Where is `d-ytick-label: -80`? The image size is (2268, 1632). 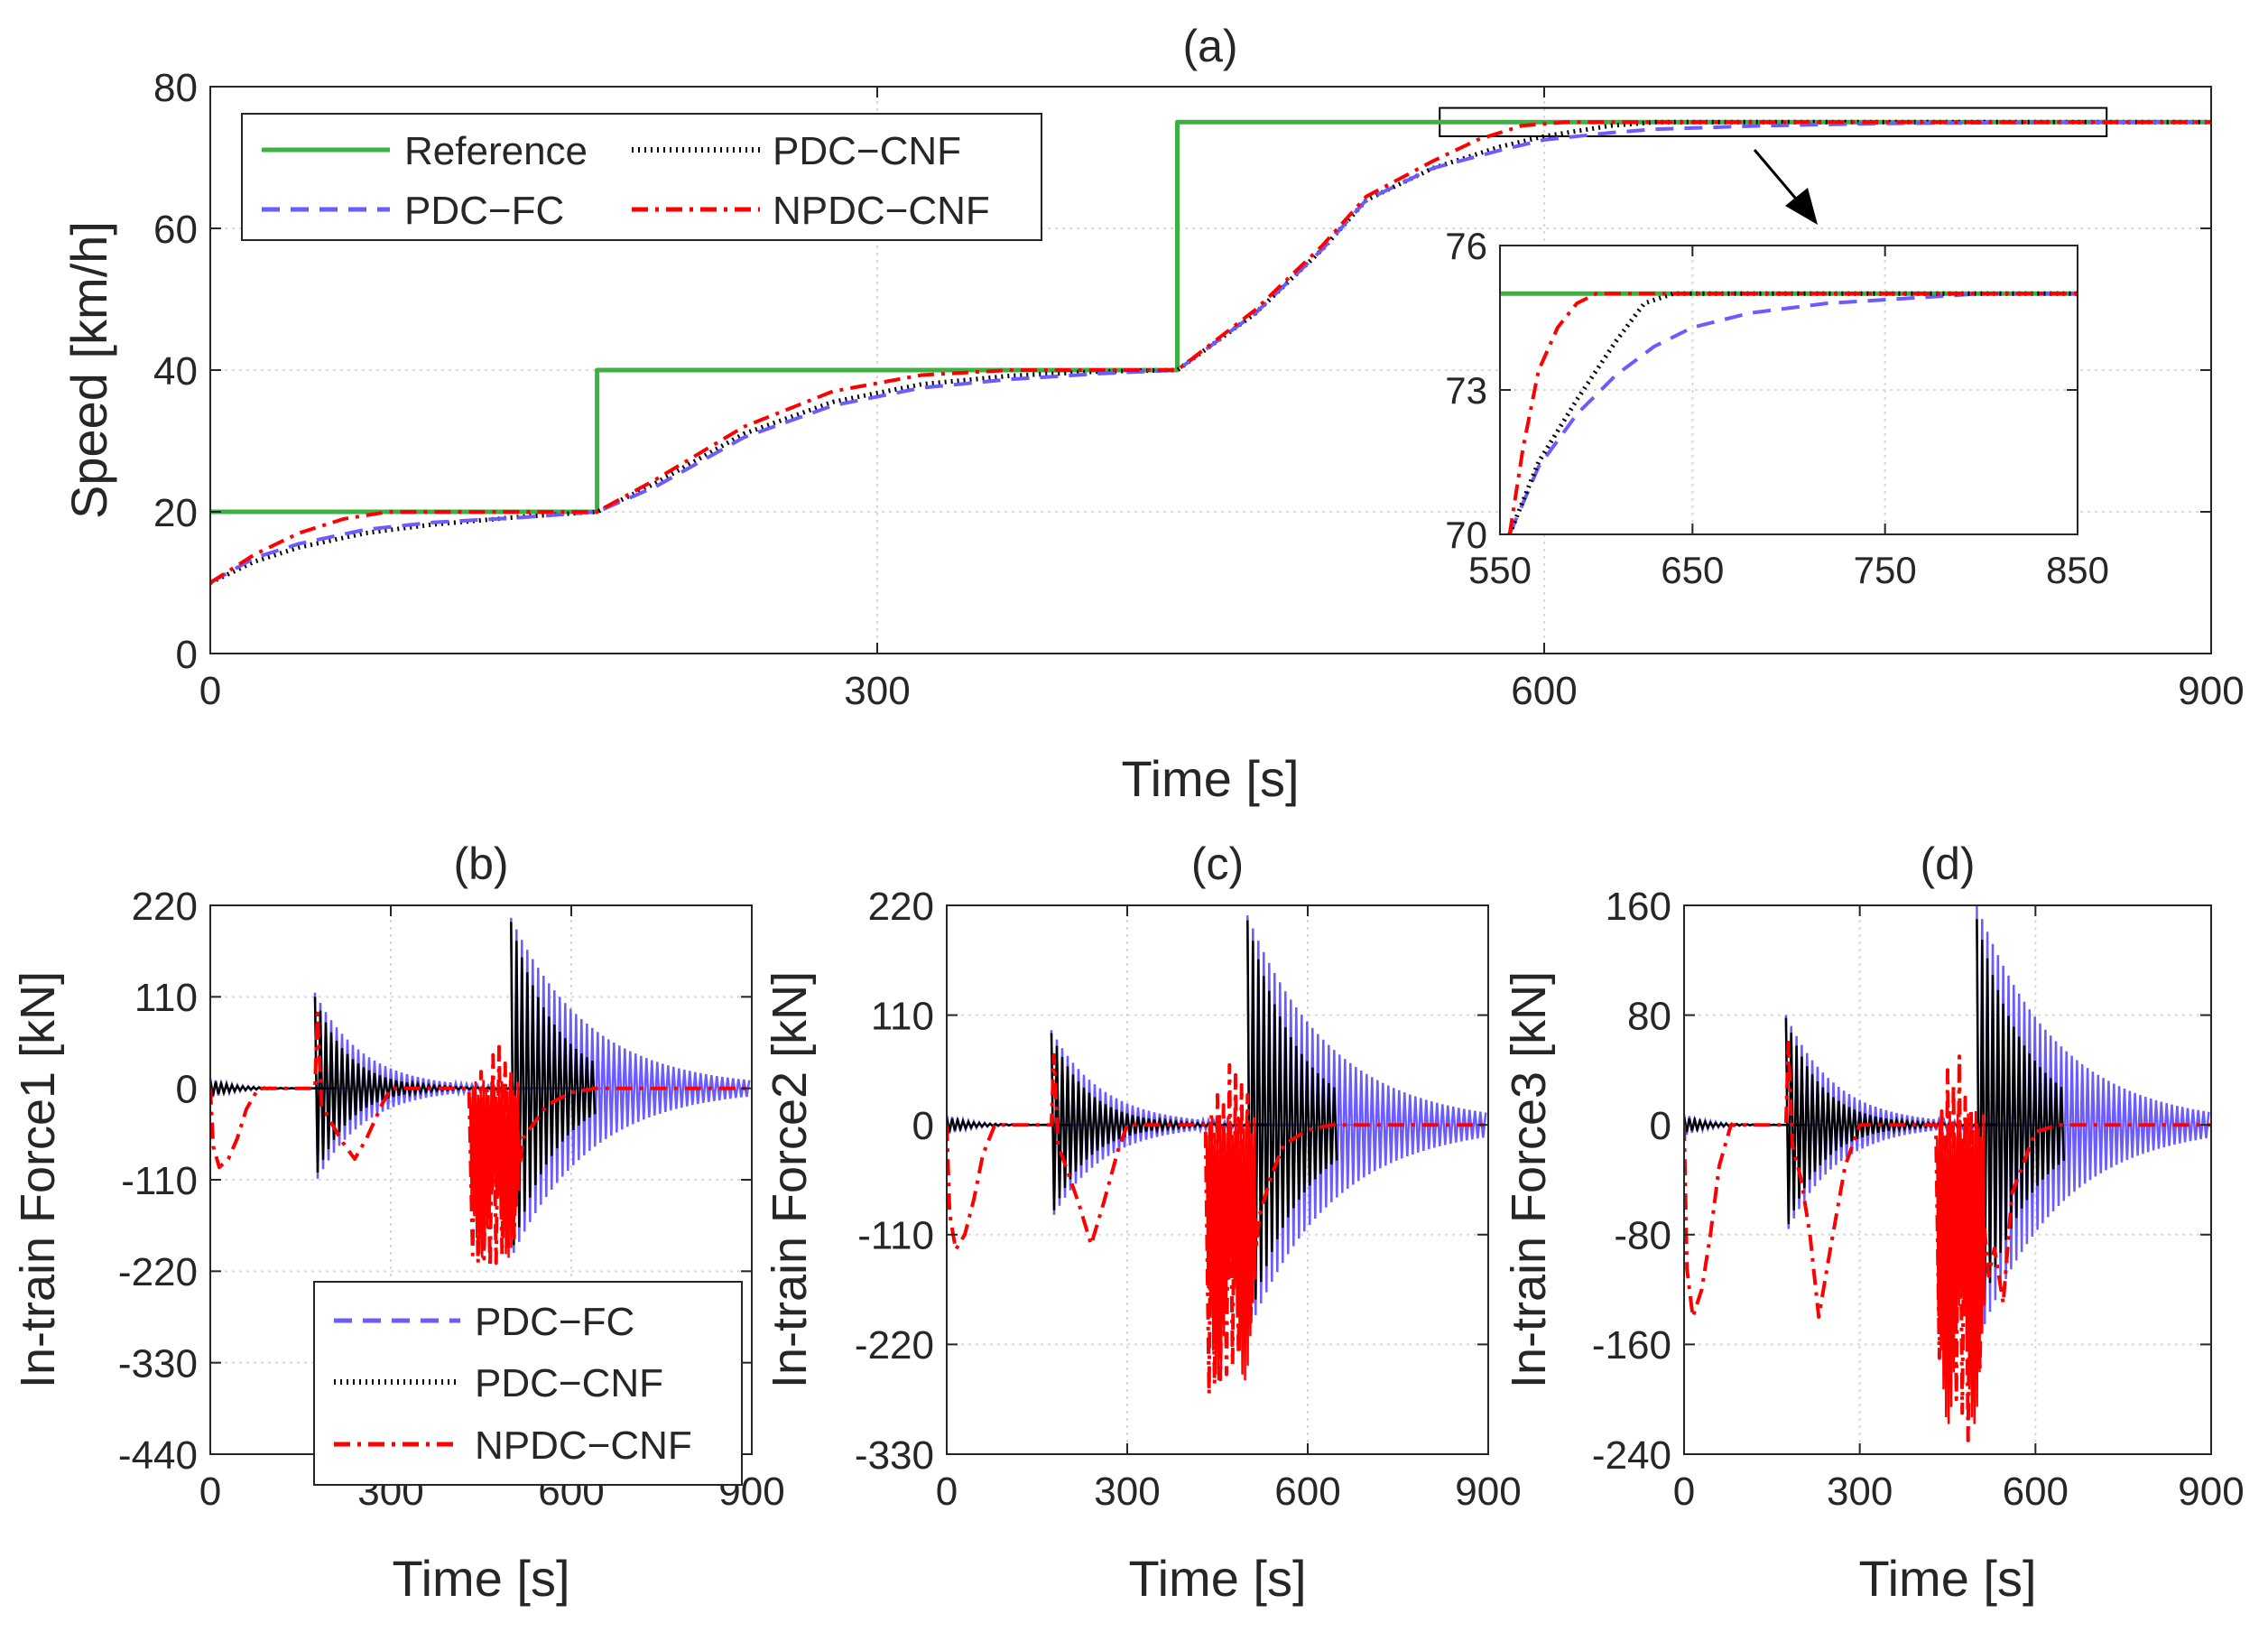 d-ytick-label: -80 is located at coordinates (1643, 1236).